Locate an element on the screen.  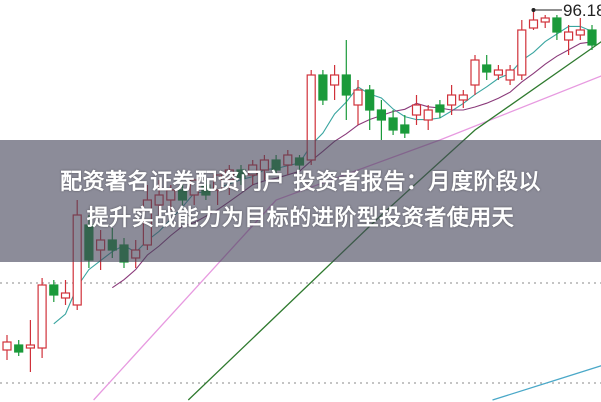
high-pointer-dot is located at coordinates (533, 10).